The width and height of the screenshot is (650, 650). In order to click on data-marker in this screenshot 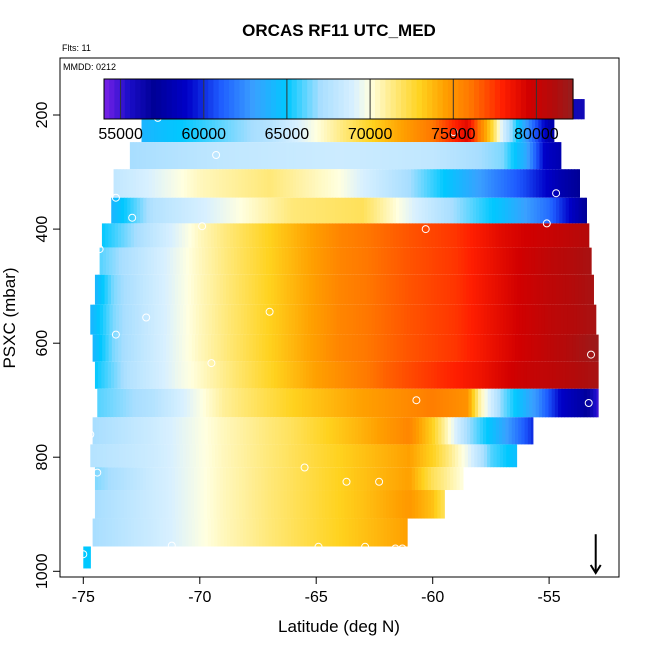, I will do `click(115, 334)`.